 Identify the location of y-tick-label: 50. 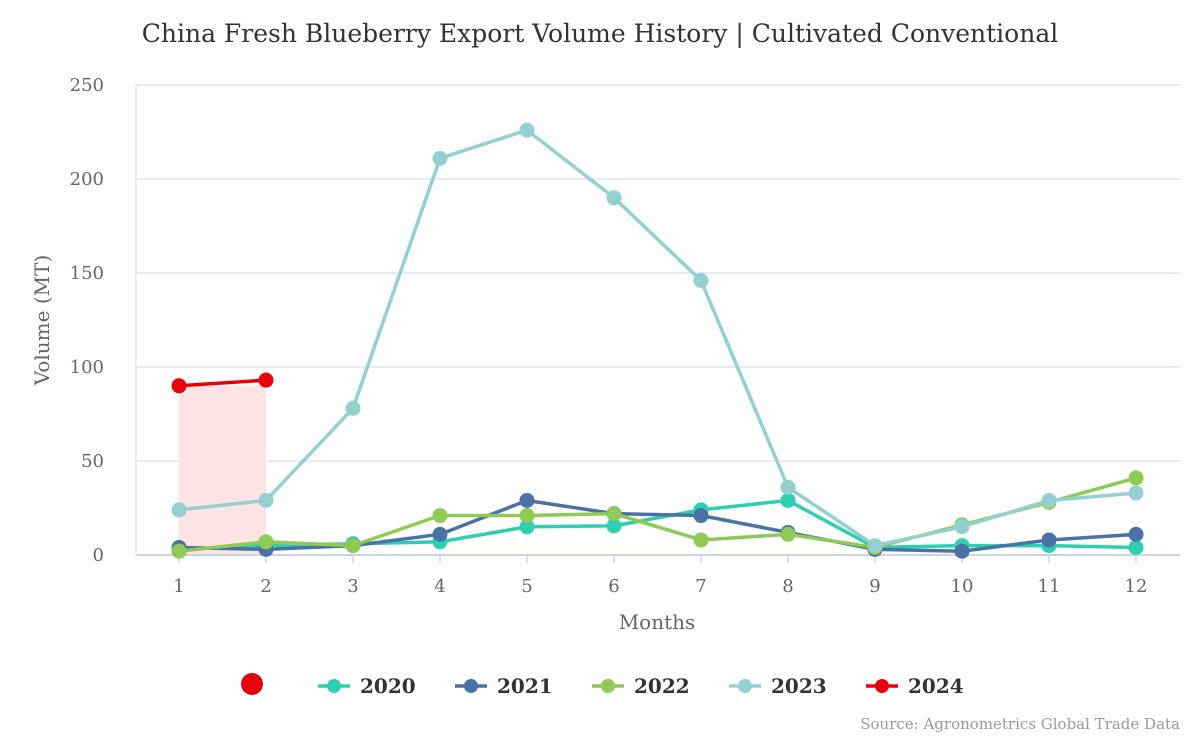
(92, 461).